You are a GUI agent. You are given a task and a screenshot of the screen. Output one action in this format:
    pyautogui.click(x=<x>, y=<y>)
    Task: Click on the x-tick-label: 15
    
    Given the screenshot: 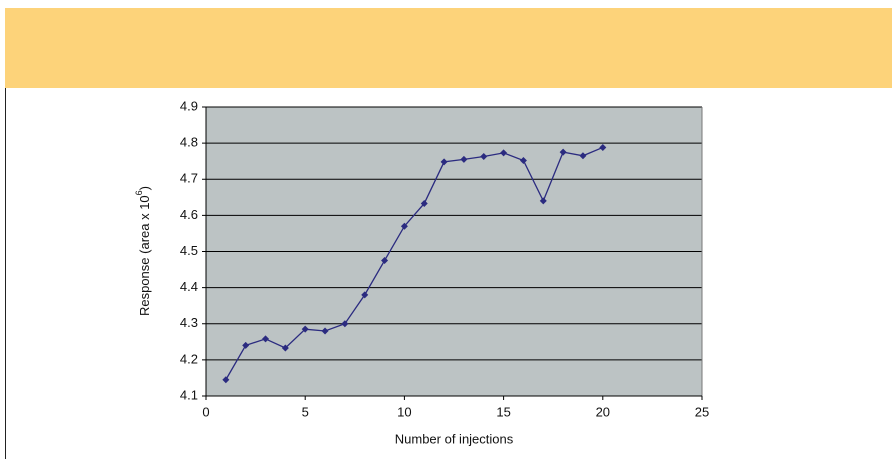 What is the action you would take?
    pyautogui.click(x=503, y=411)
    